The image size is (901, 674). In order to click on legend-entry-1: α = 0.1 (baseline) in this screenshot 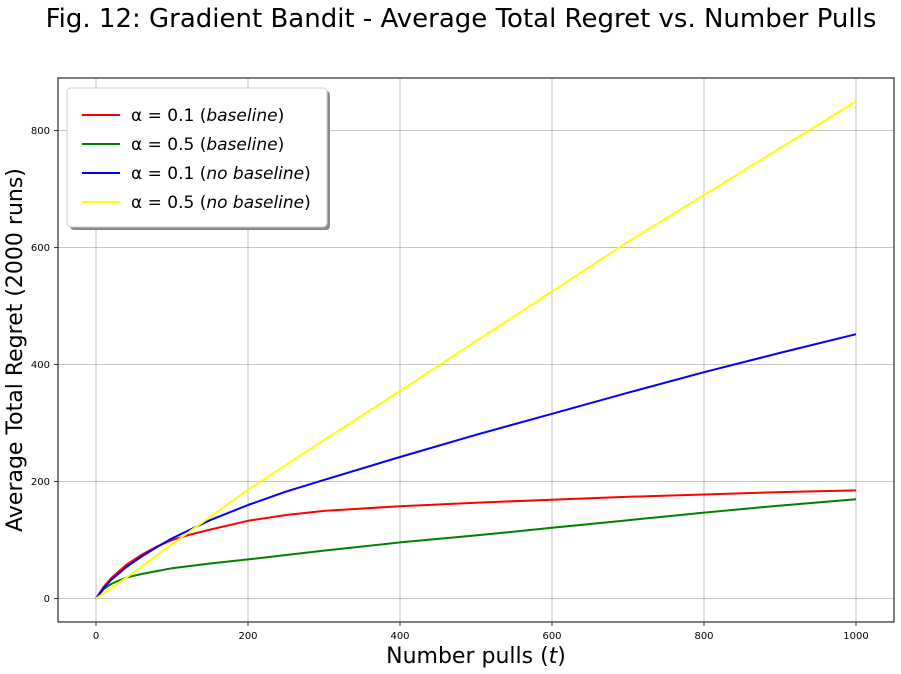, I will do `click(207, 116)`.